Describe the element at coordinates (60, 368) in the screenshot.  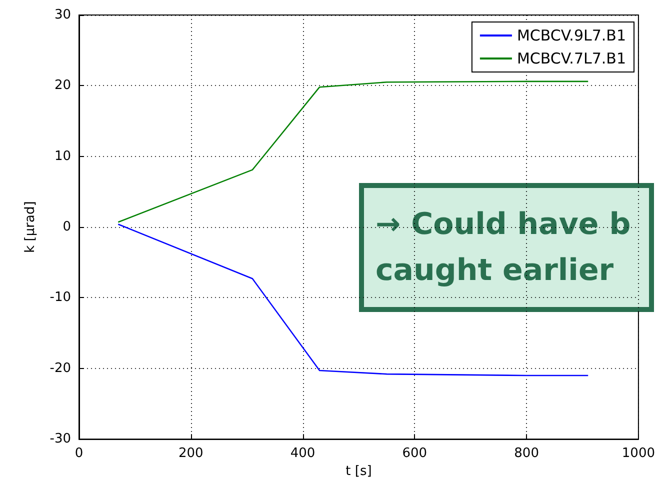
I see `y-tick-label: -20` at that location.